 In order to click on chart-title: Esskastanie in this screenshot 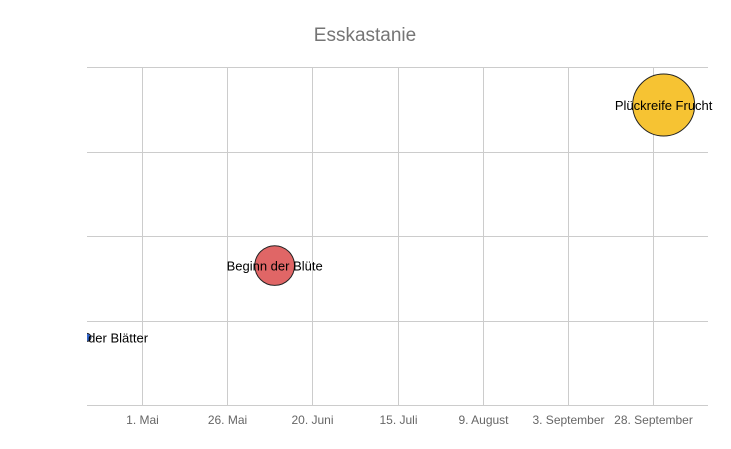, I will do `click(365, 35)`.